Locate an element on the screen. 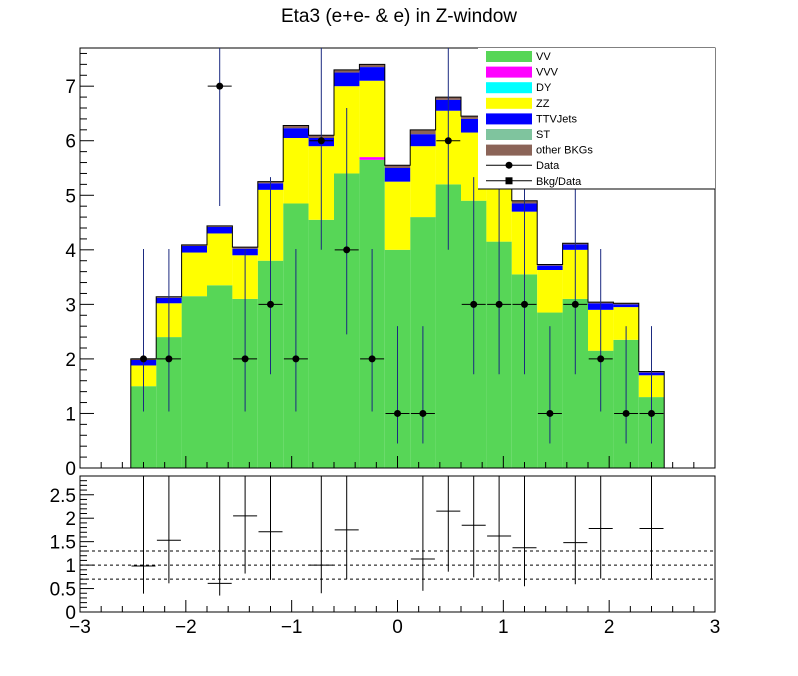  legend-entry-vv: VV is located at coordinates (518, 57).